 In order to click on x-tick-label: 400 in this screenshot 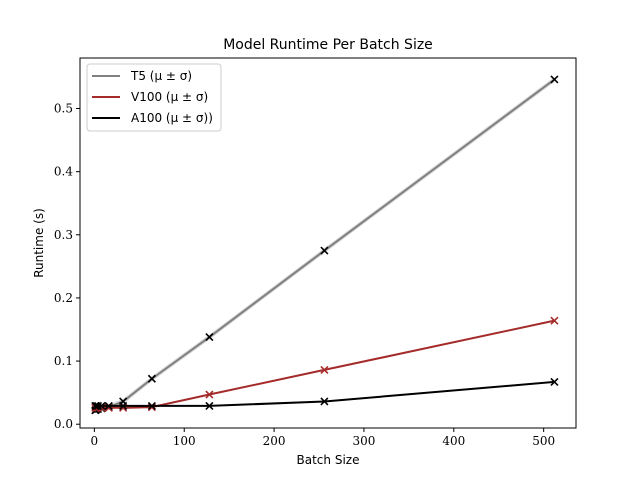, I will do `click(453, 441)`.